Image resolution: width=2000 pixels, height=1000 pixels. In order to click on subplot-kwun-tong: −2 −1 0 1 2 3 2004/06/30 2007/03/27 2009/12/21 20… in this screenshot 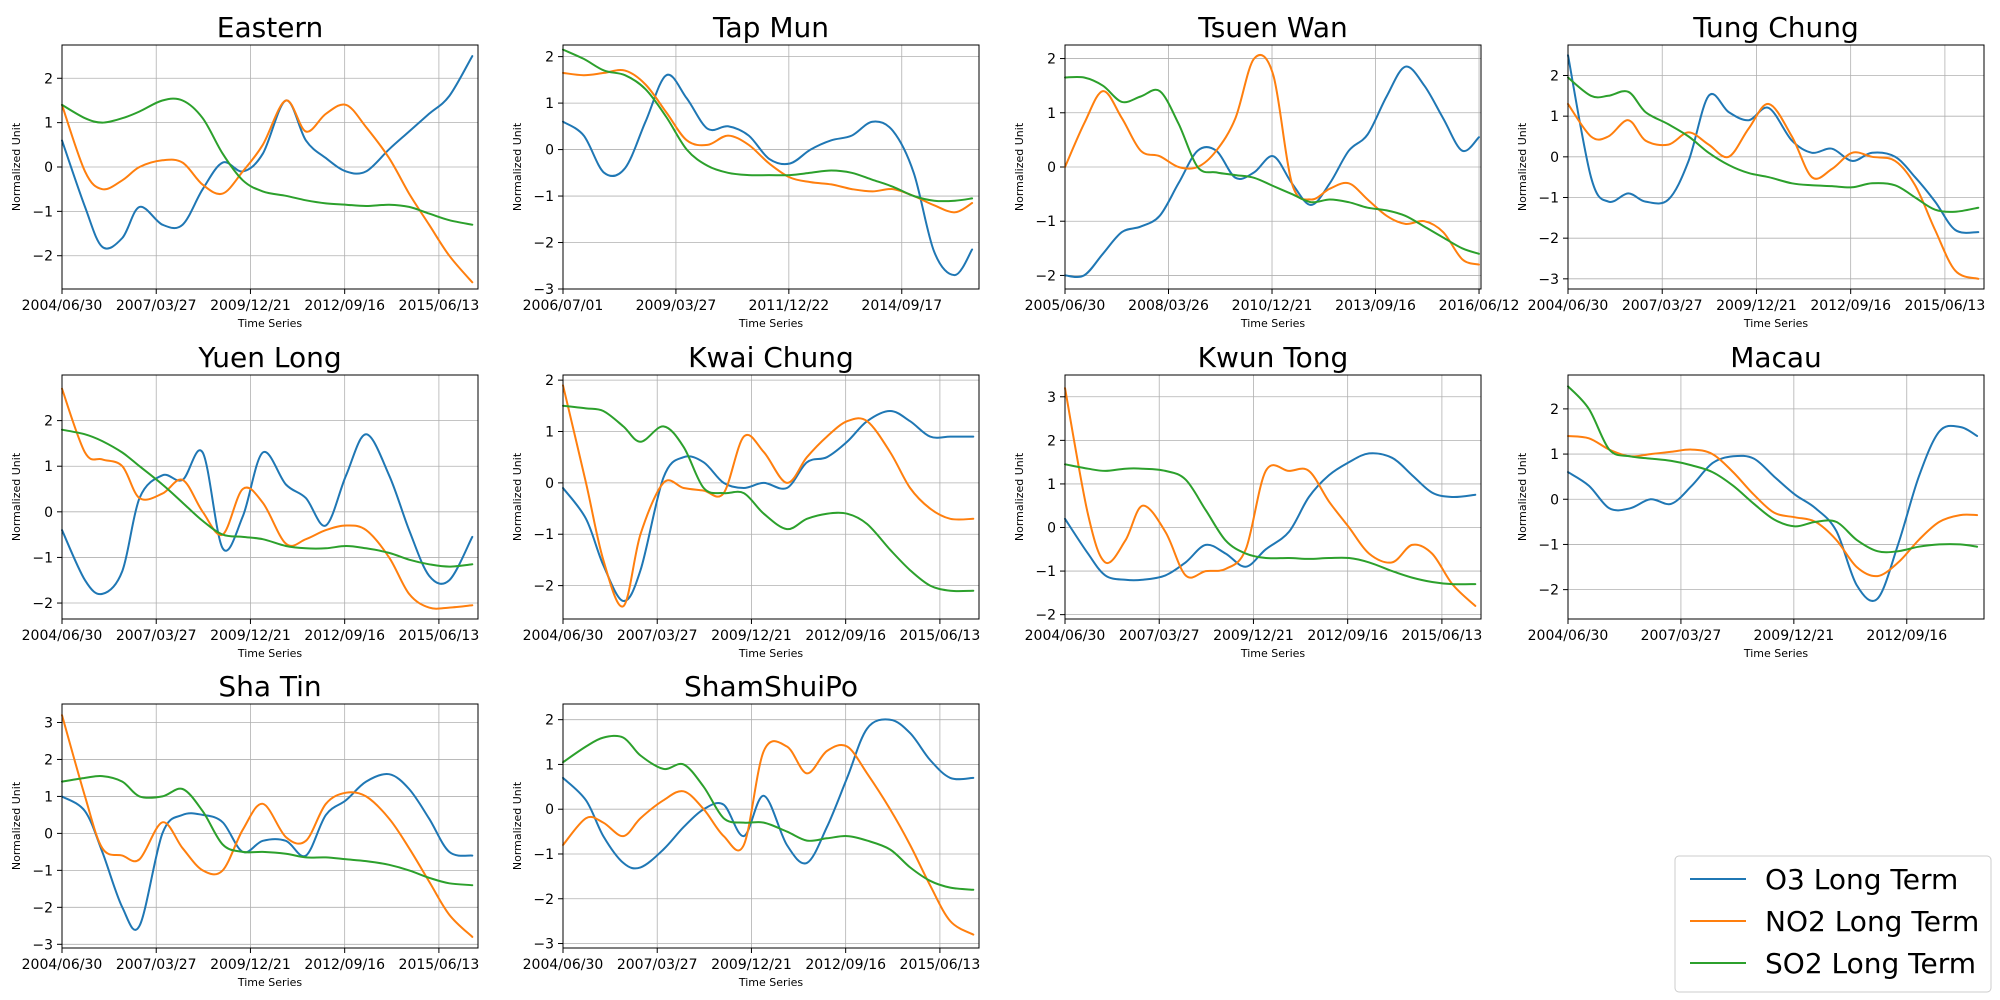, I will do `click(1247, 500)`.